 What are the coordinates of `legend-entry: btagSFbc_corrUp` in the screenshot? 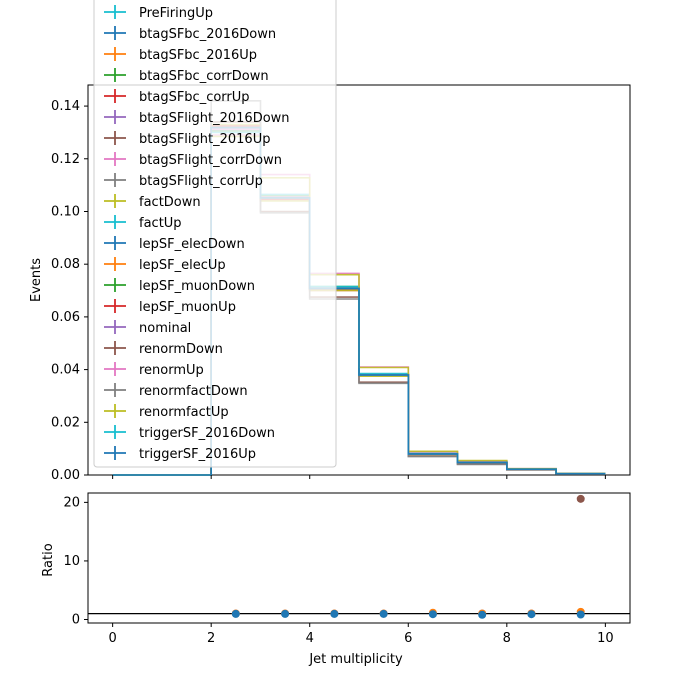 It's located at (177, 97).